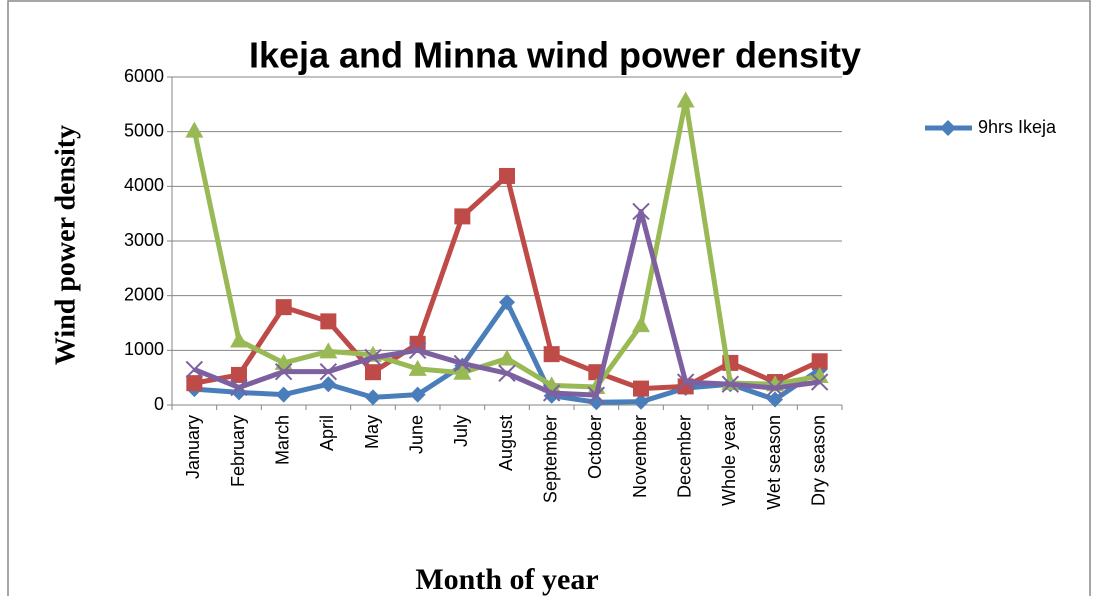  I want to click on x-tick-label: December, so click(684, 456).